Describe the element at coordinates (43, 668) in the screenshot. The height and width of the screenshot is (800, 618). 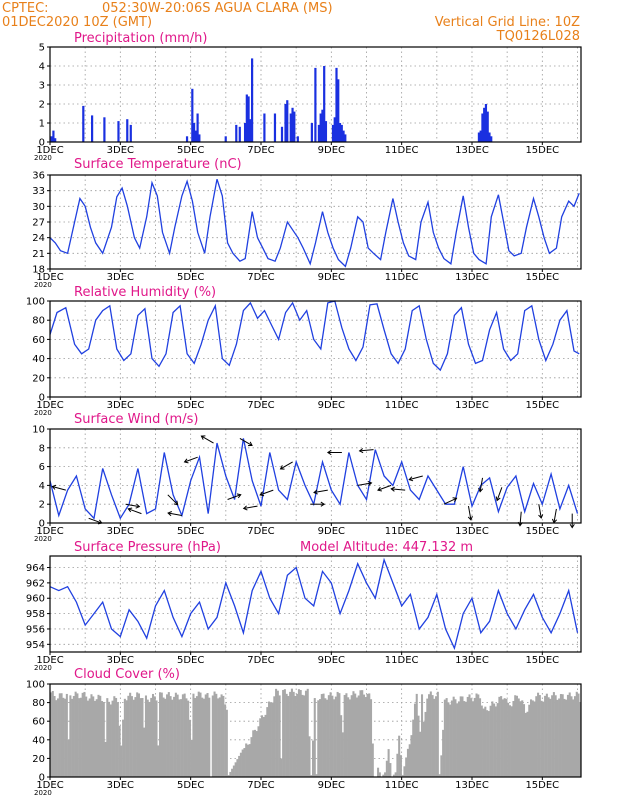
I see `year-label: 2020` at that location.